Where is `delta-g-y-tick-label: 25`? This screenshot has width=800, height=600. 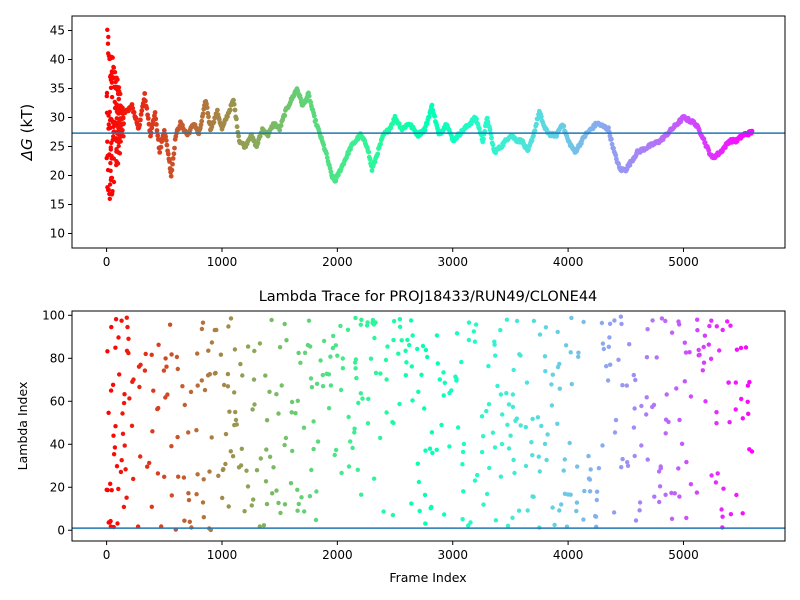
delta-g-y-tick-label: 25 is located at coordinates (57, 147).